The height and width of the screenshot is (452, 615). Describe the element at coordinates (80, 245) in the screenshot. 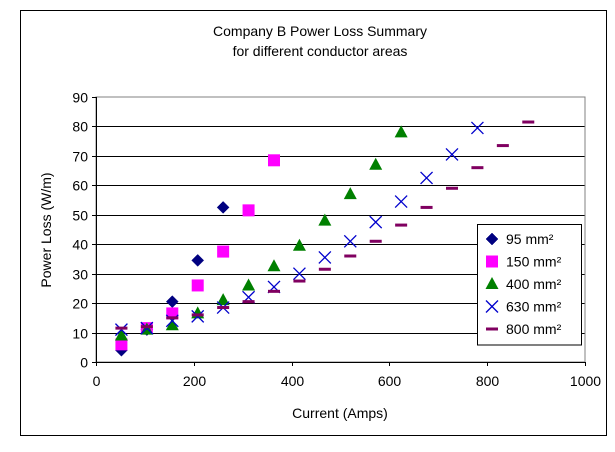

I see `y-tick-label: 40` at that location.